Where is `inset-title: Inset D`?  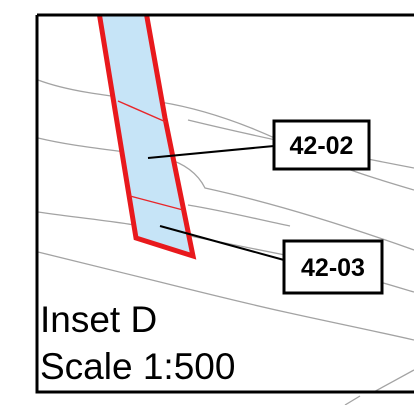
inset-title: Inset D is located at coordinates (98, 319).